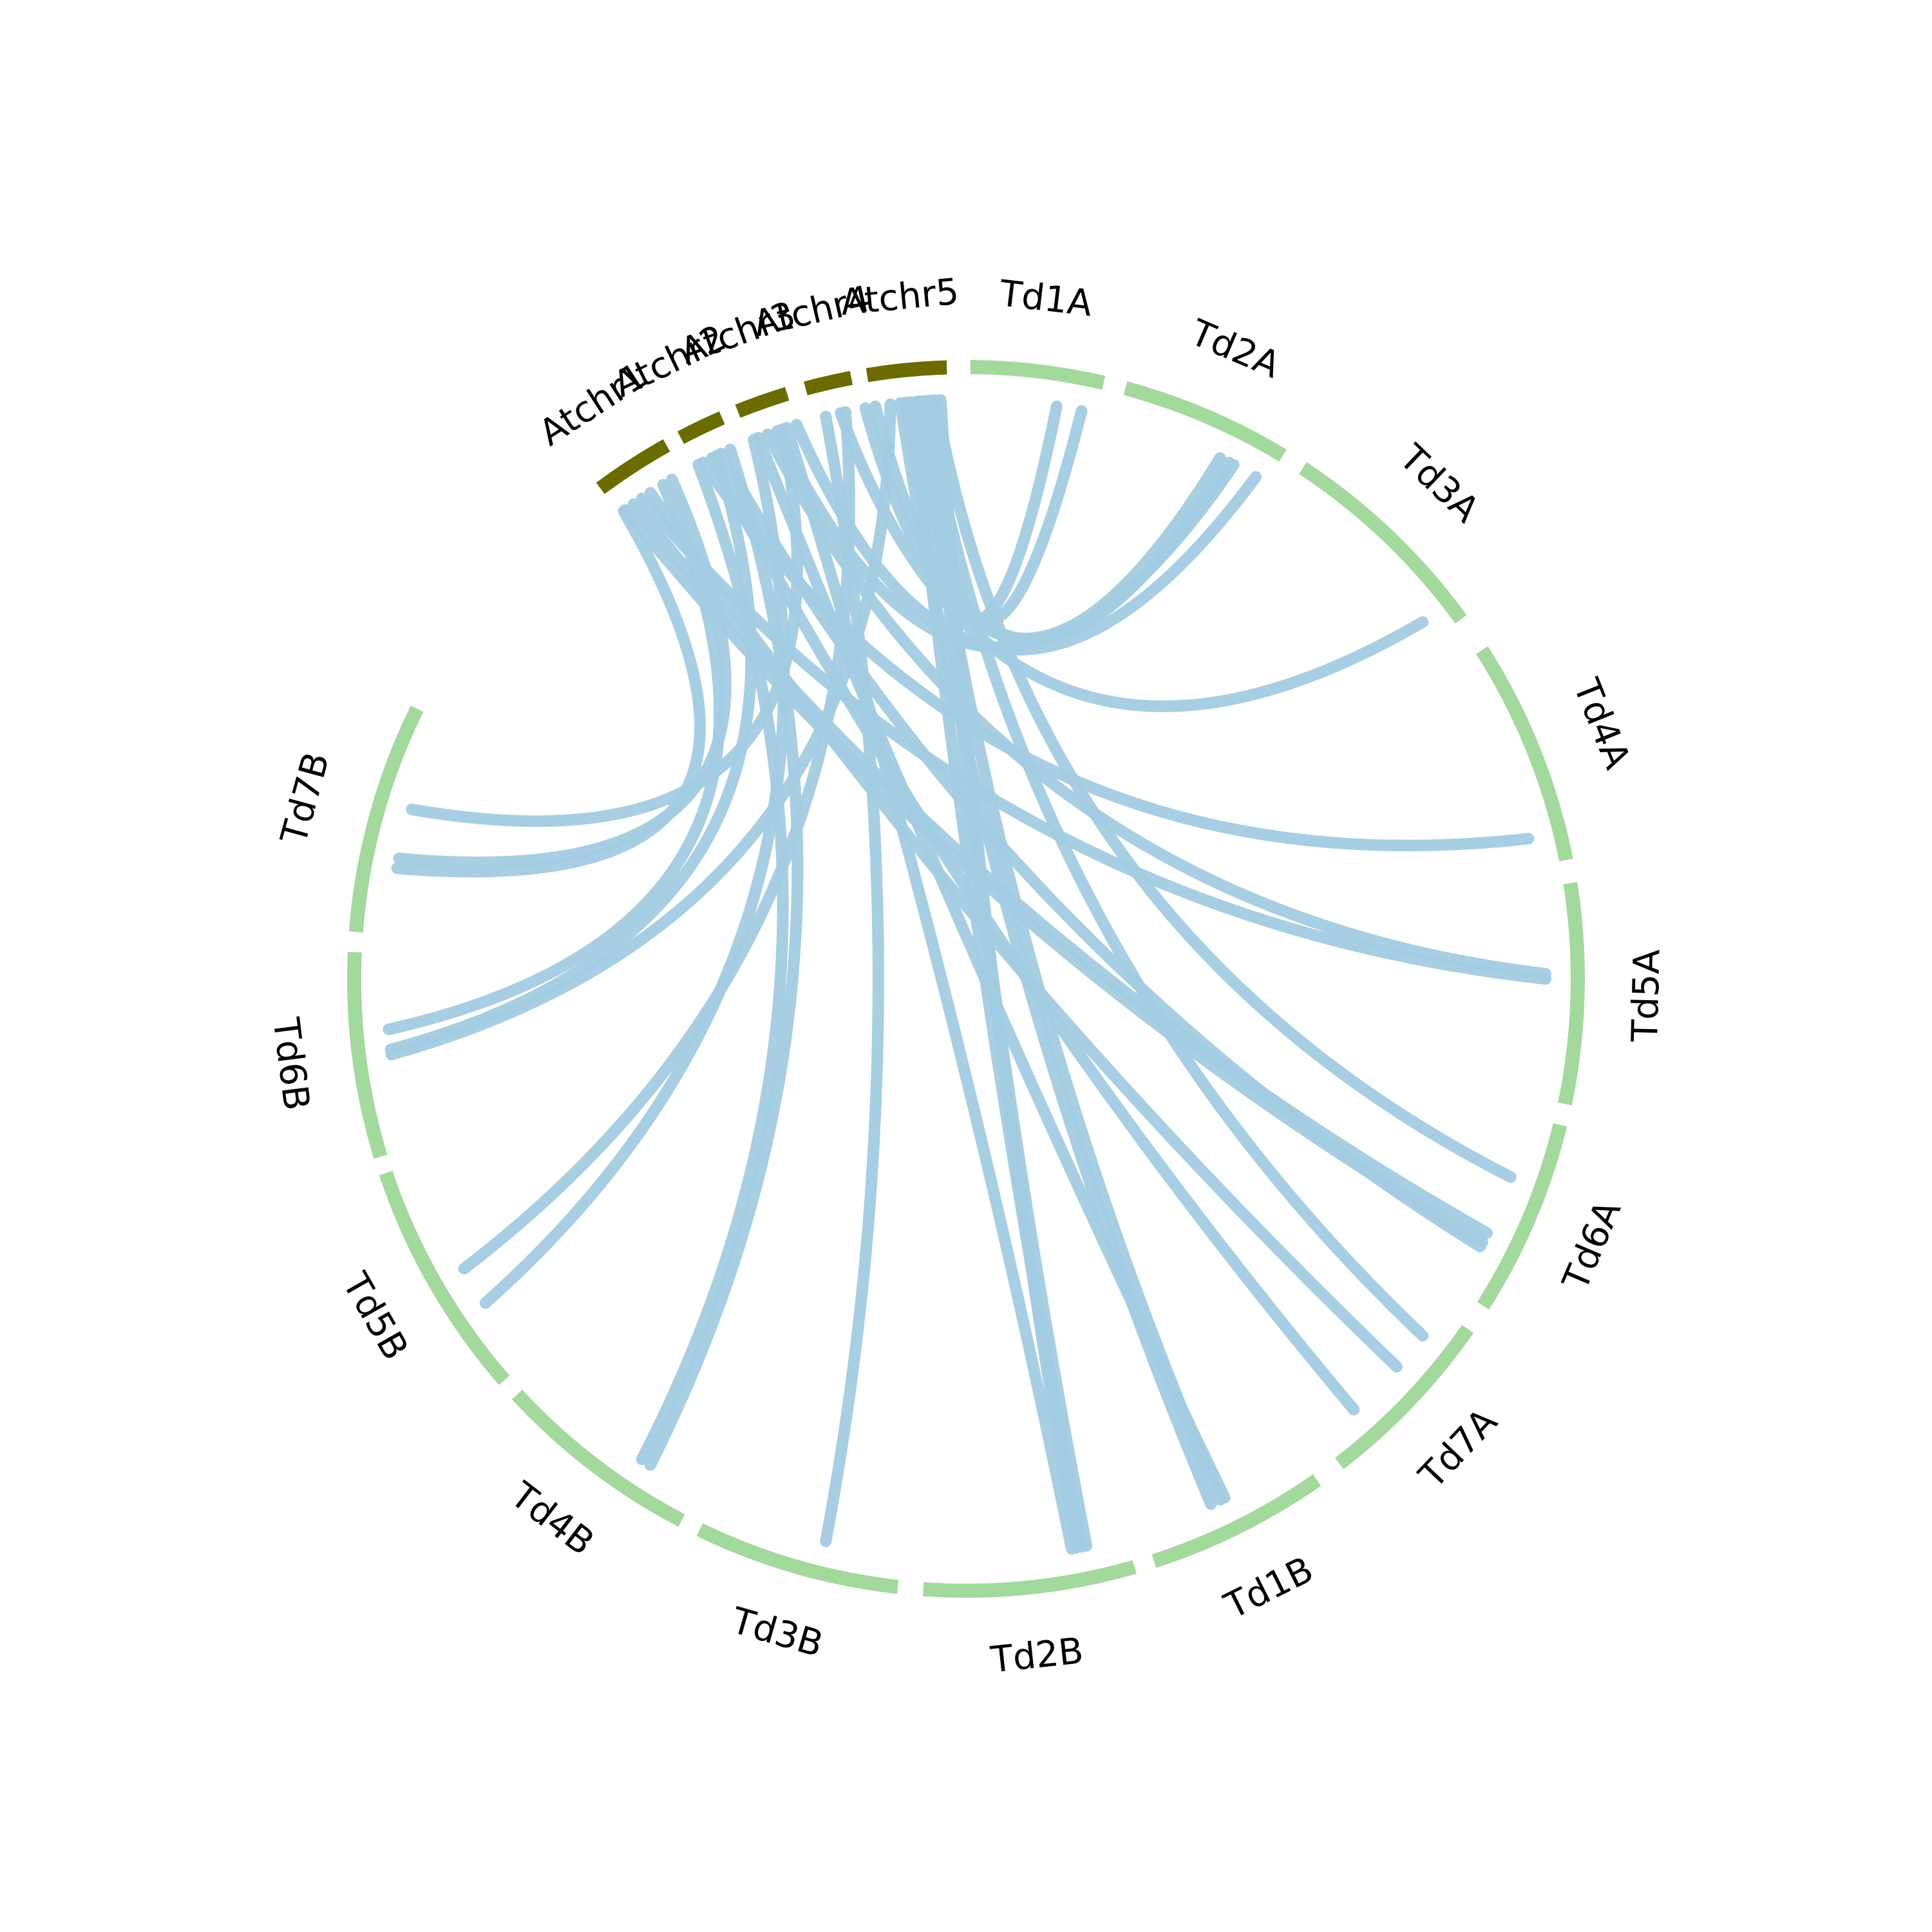 Image resolution: width=1932 pixels, height=1932 pixels. What do you see at coordinates (1404, 1397) in the screenshot?
I see `segment-td7a` at bounding box center [1404, 1397].